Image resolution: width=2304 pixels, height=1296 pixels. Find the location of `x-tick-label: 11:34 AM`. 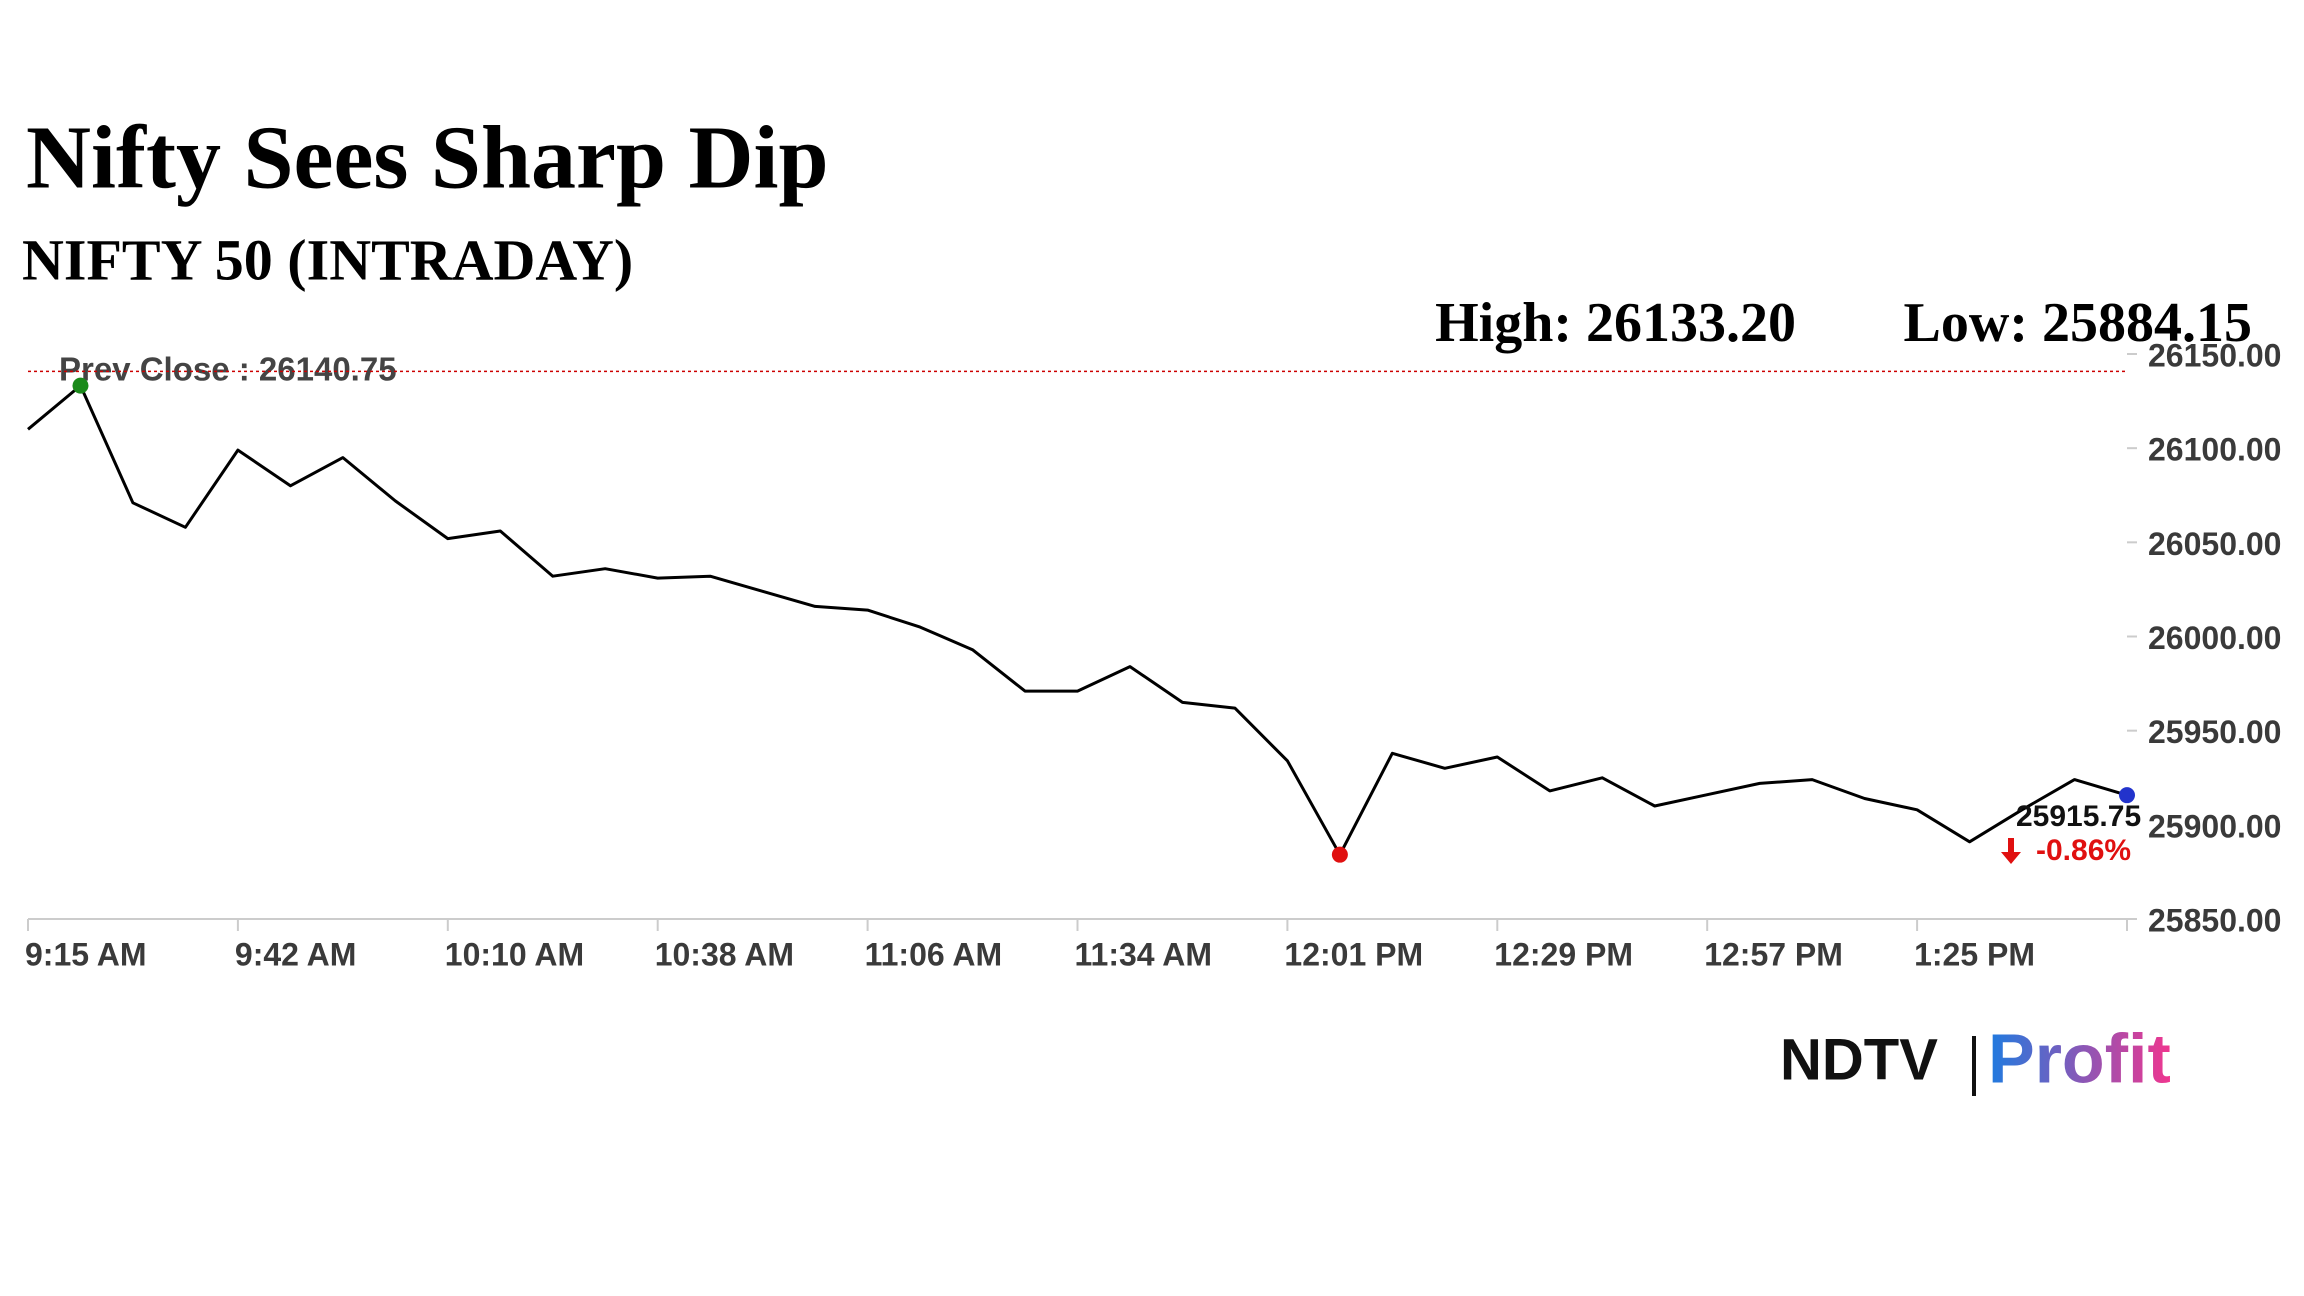

x-tick-label: 11:34 AM is located at coordinates (1144, 954).